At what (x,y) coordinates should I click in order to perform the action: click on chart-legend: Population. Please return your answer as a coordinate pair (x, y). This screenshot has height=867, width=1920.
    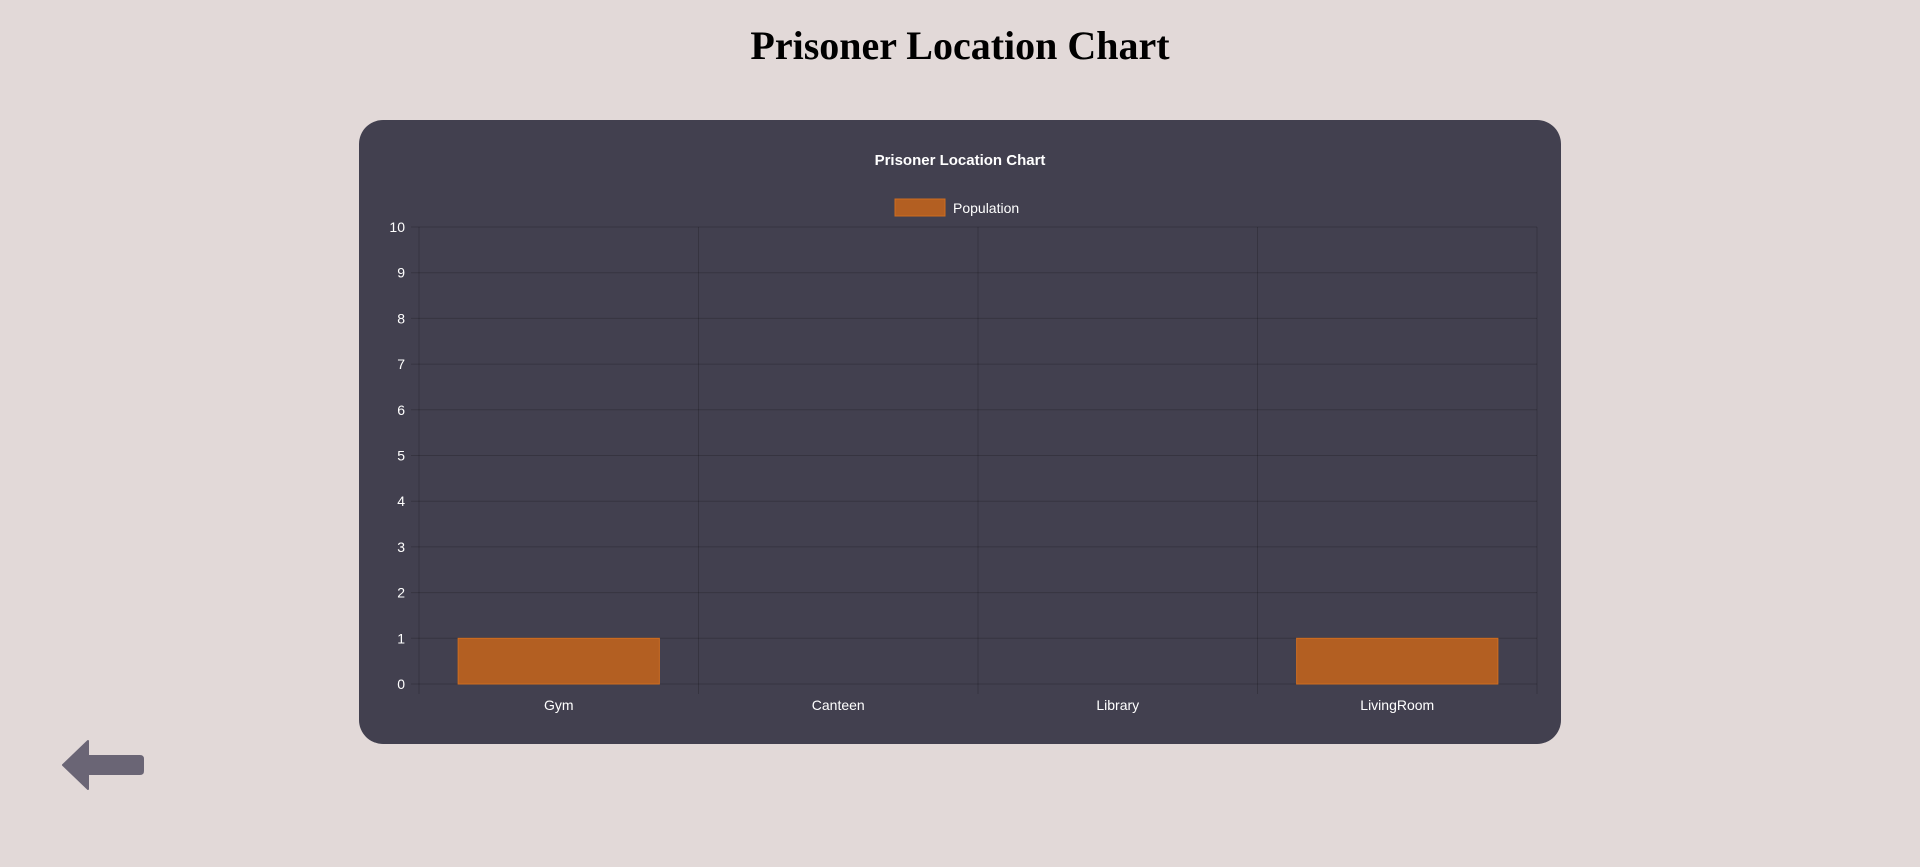
    Looking at the image, I should click on (956, 207).